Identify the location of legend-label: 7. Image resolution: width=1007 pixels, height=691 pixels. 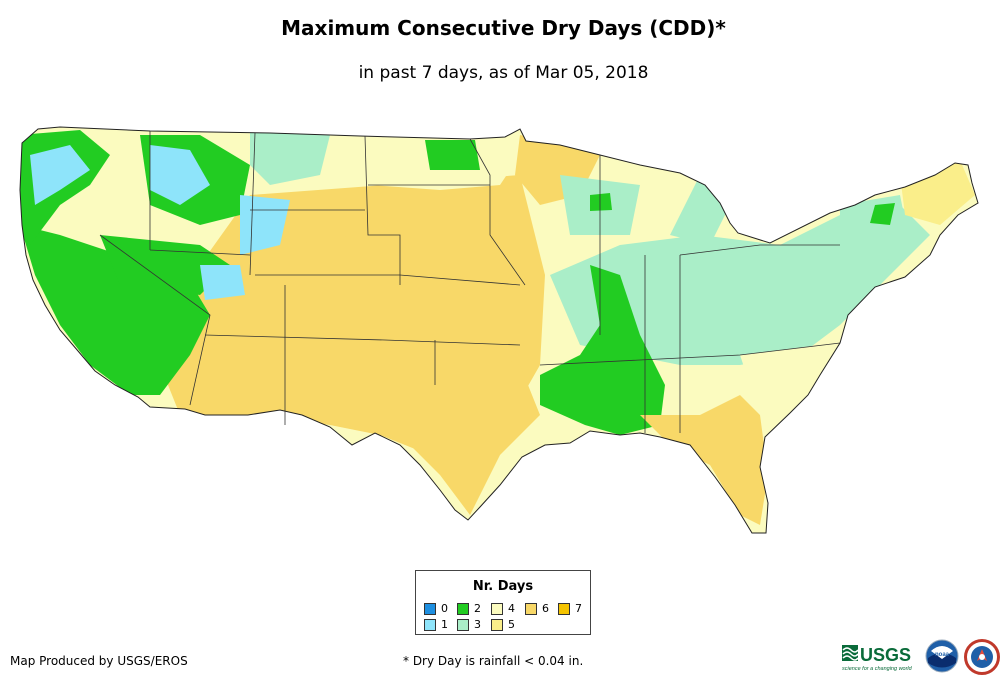
(578, 608).